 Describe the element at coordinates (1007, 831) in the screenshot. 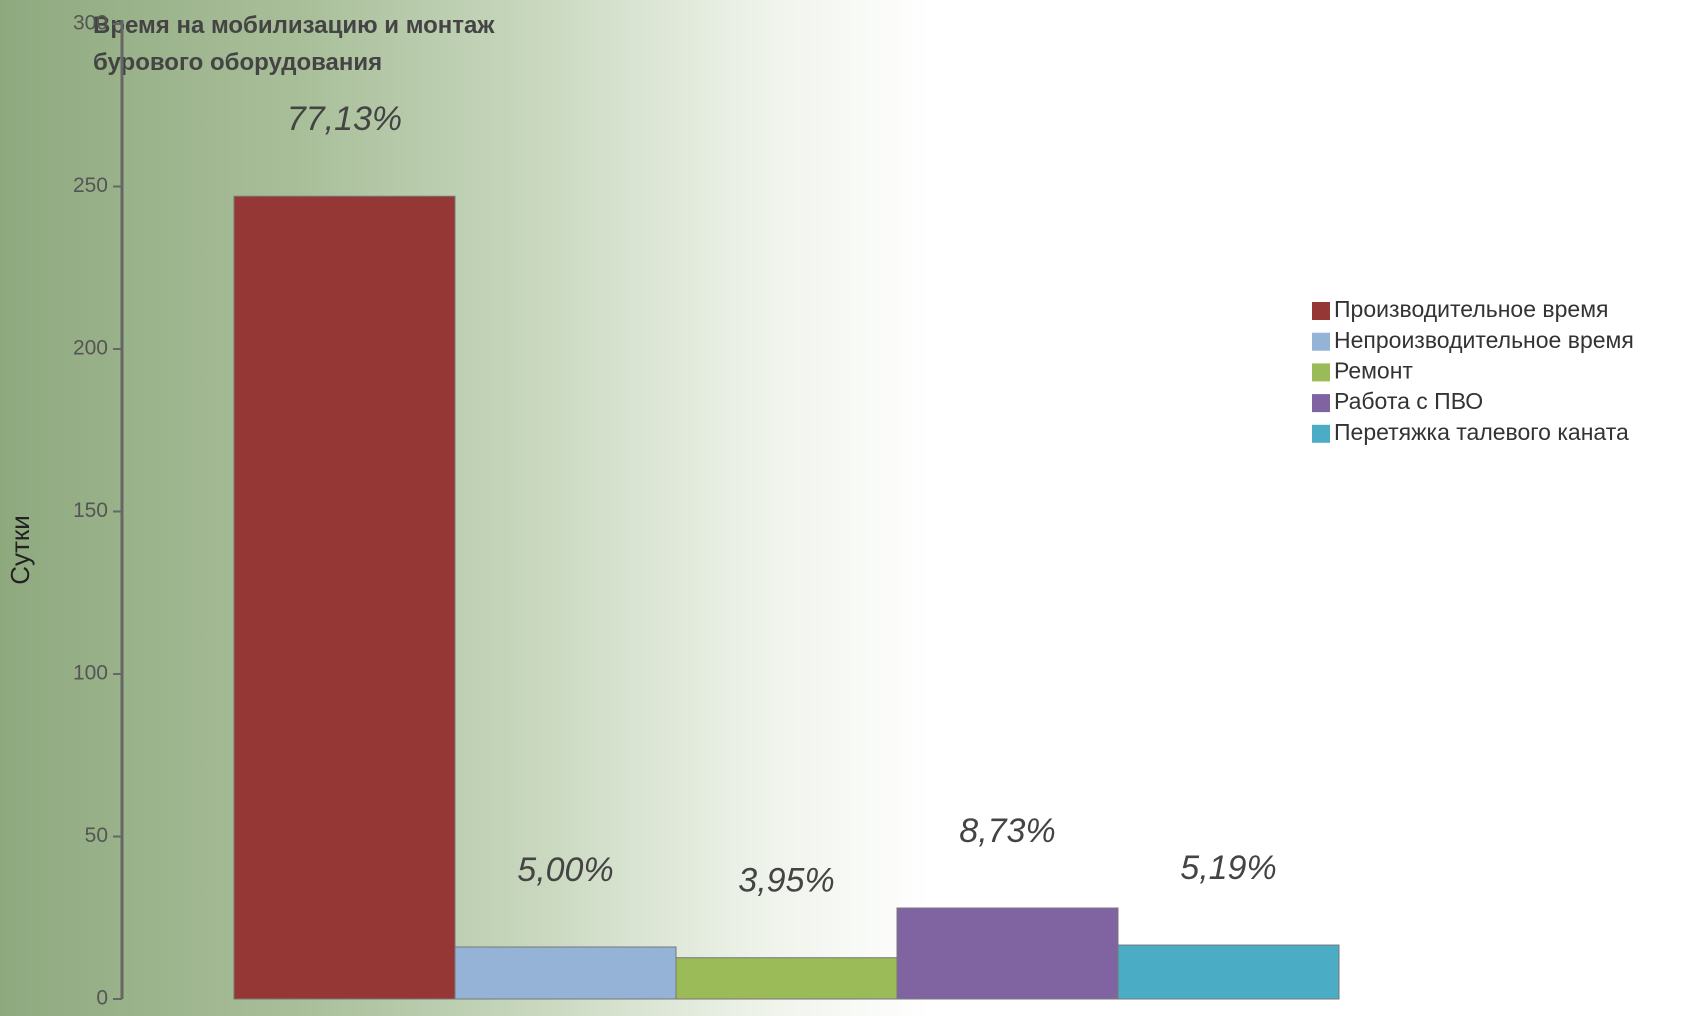

I see `value-label: 8,73%` at that location.